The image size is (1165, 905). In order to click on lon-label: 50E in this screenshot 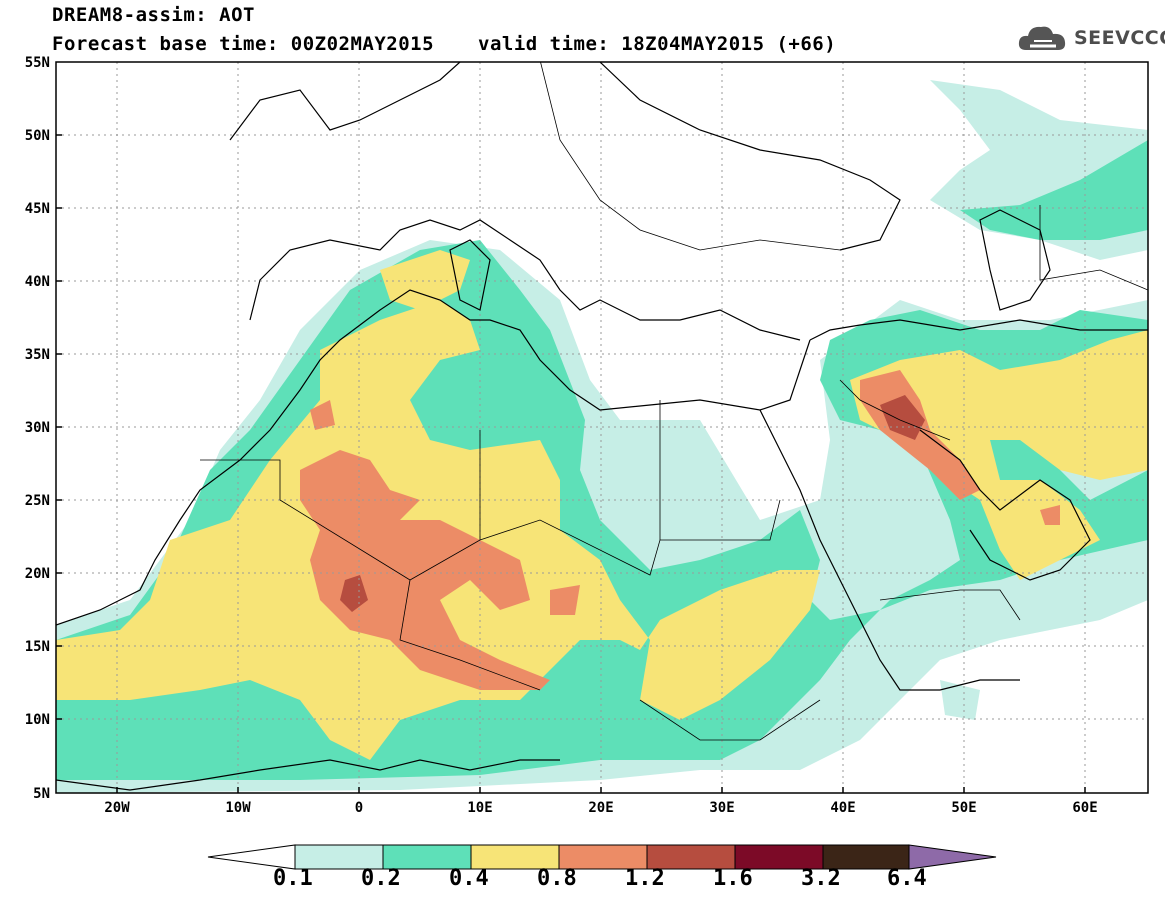, I will do `click(963, 808)`.